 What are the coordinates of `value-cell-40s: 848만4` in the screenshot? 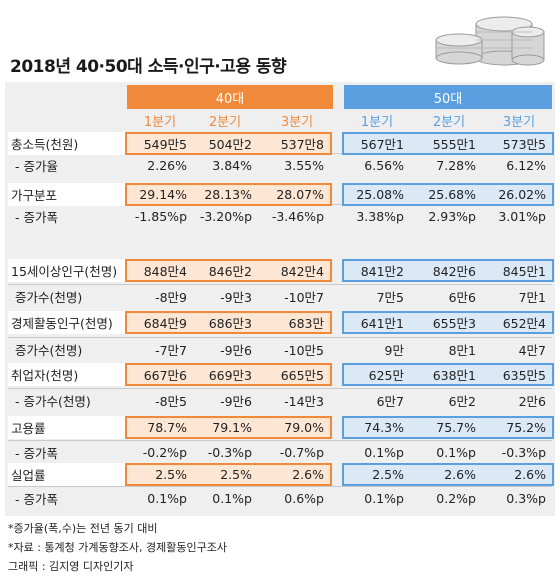 It's located at (165, 271).